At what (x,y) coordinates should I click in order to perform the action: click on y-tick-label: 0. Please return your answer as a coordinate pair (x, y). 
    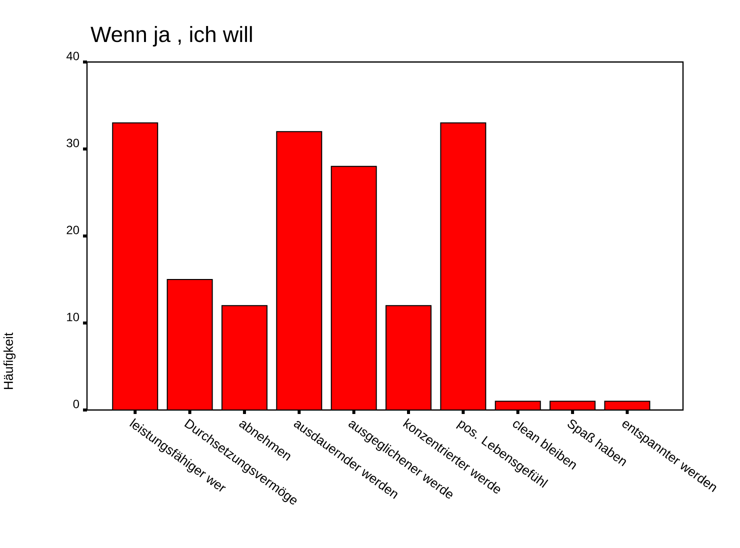
    Looking at the image, I should click on (76, 404).